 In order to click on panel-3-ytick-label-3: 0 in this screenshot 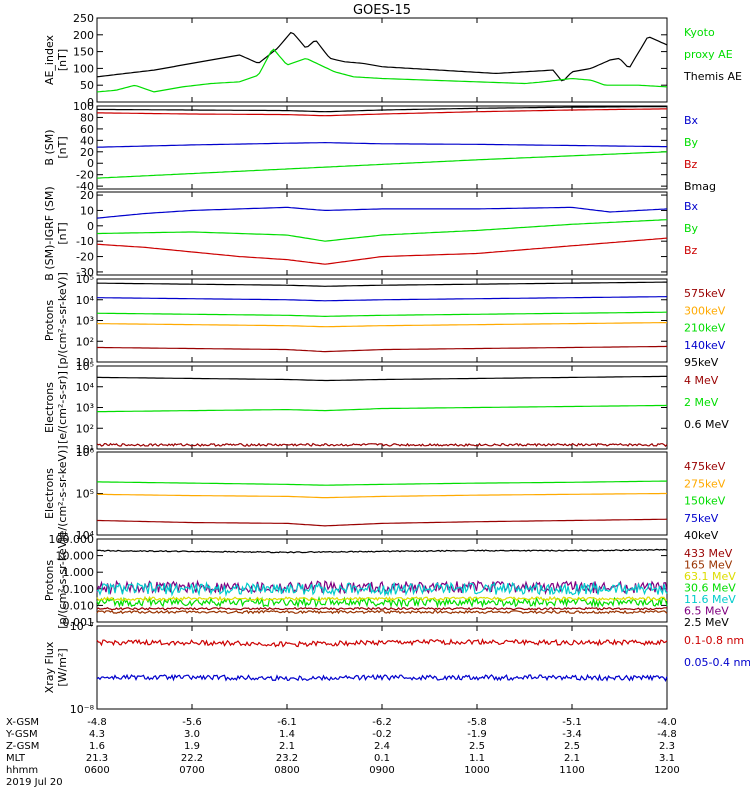, I will do `click(90, 226)`.